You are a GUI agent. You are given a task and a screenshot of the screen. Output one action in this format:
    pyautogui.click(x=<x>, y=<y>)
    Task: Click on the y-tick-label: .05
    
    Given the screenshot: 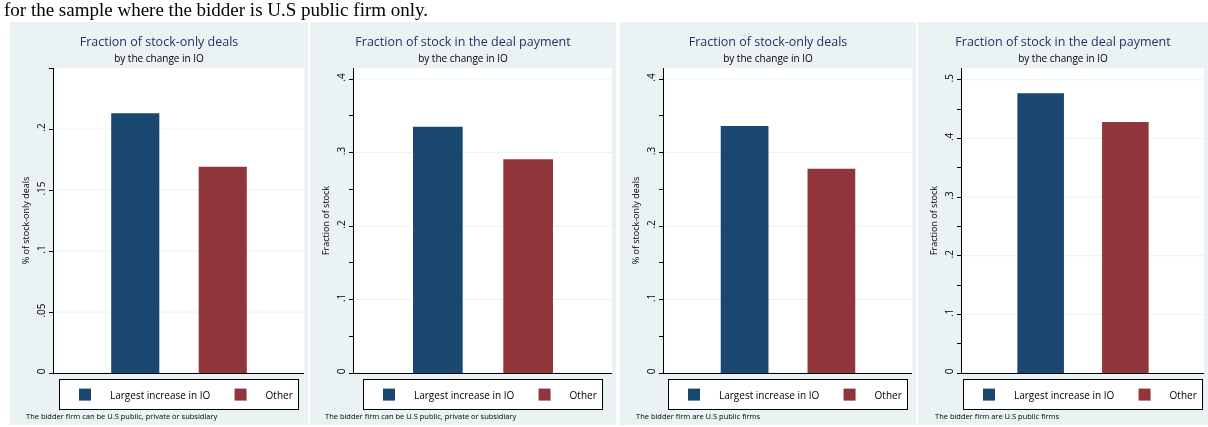 What is the action you would take?
    pyautogui.click(x=41, y=310)
    